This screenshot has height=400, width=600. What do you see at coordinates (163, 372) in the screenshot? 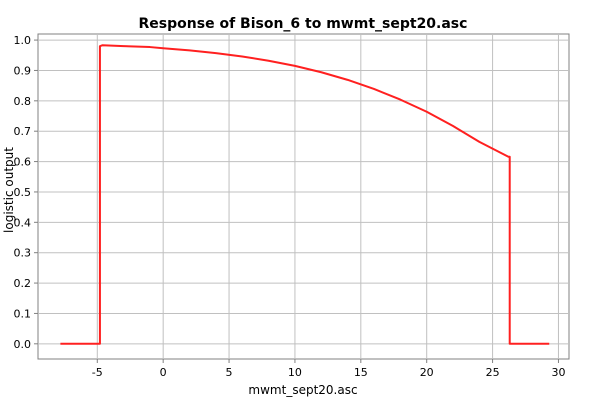
I see `x-tick-label: 0` at bounding box center [163, 372].